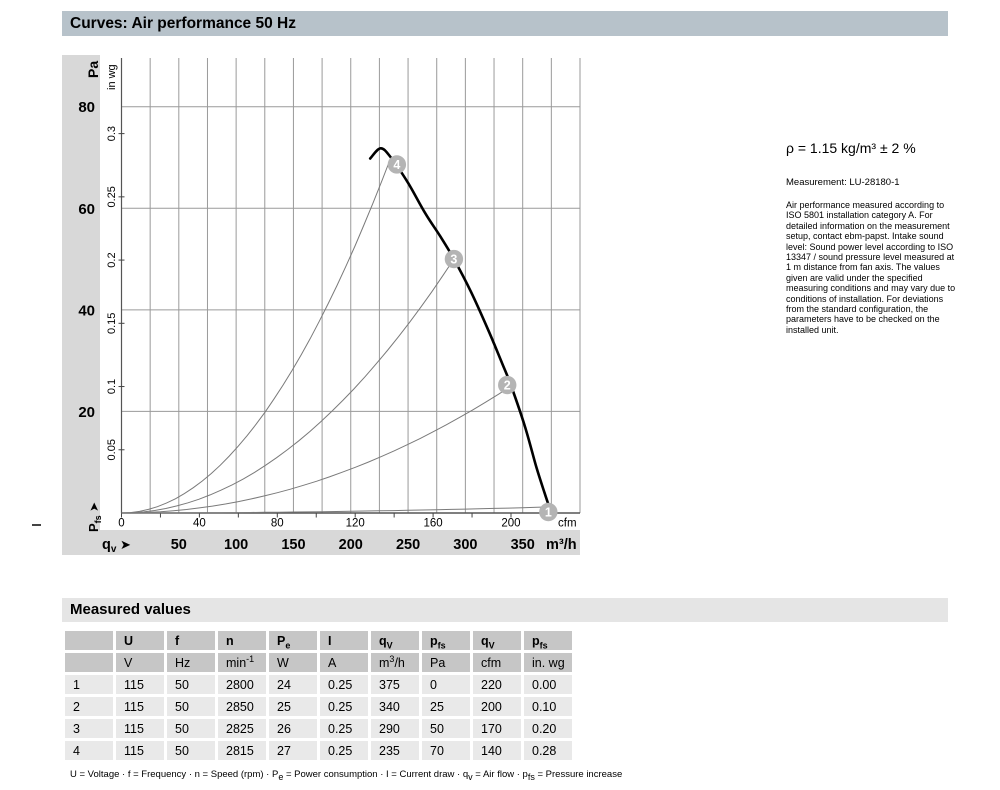  Describe the element at coordinates (191, 662) in the screenshot. I see `unit-cell: Hz` at that location.